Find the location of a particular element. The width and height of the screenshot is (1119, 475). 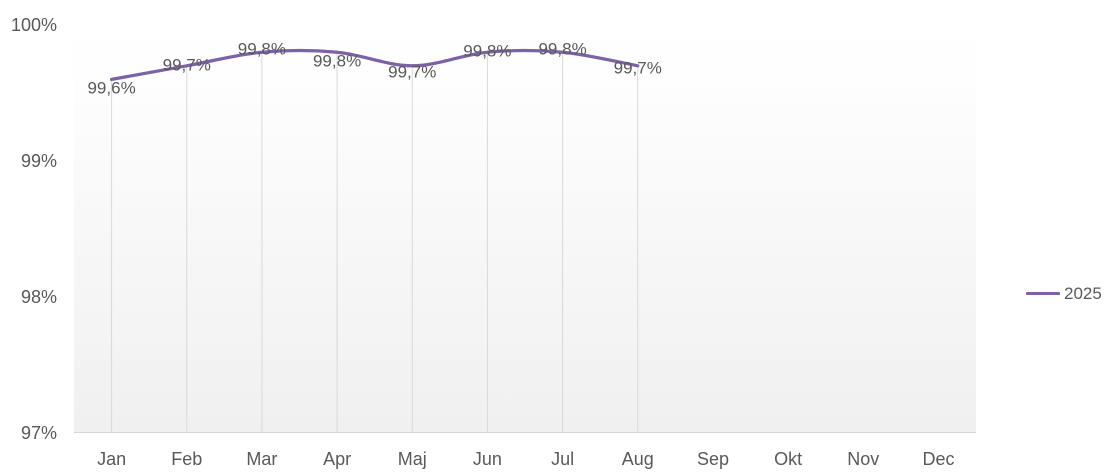

y-tick-100: 100% is located at coordinates (33, 25).